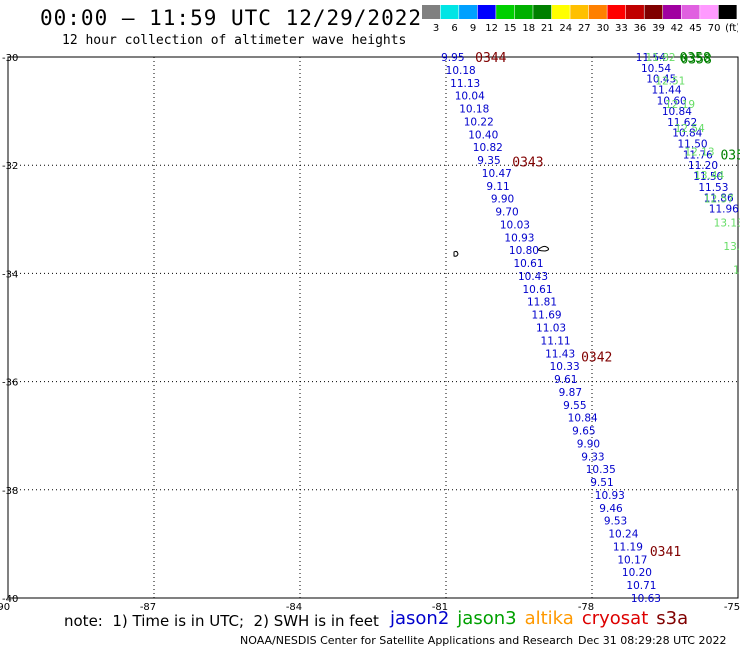  Describe the element at coordinates (680, 105) in the screenshot. I see `swh-value-label: 12.19` at that location.